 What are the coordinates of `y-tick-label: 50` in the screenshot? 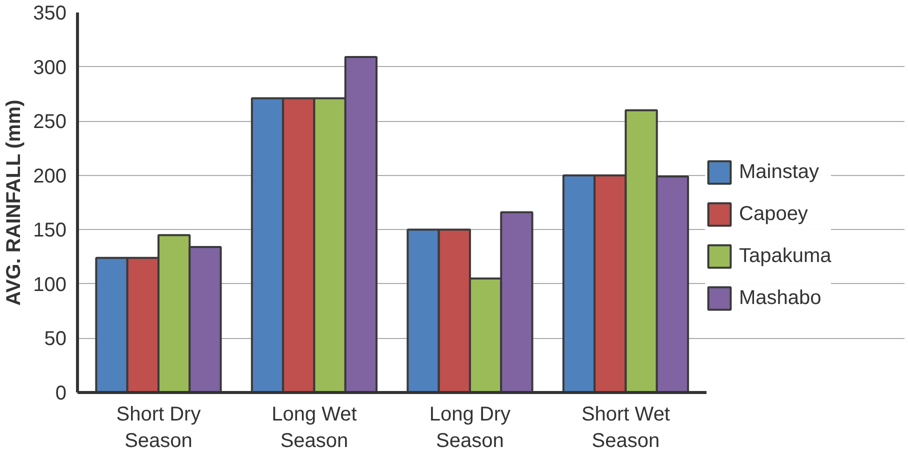 It's located at (55, 339).